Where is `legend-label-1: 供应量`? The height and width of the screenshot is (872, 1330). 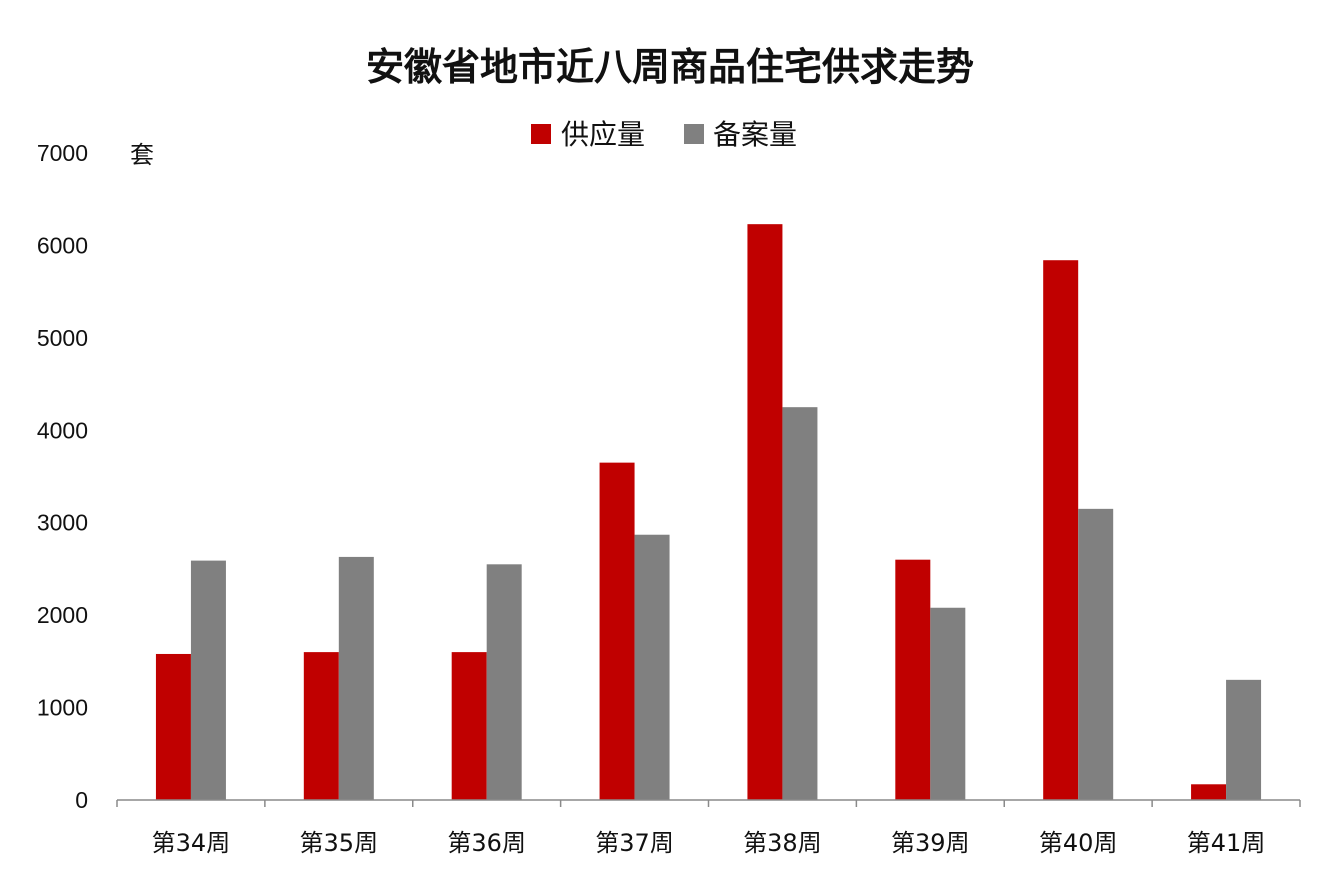
legend-label-1: 供应量 is located at coordinates (603, 134).